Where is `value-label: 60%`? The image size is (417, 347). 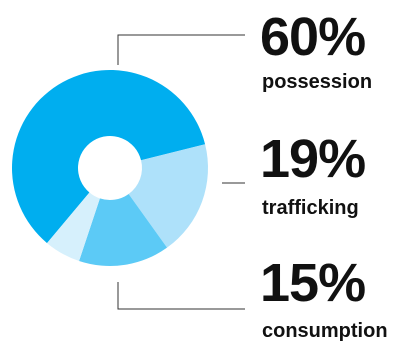 value-label: 60% is located at coordinates (312, 37).